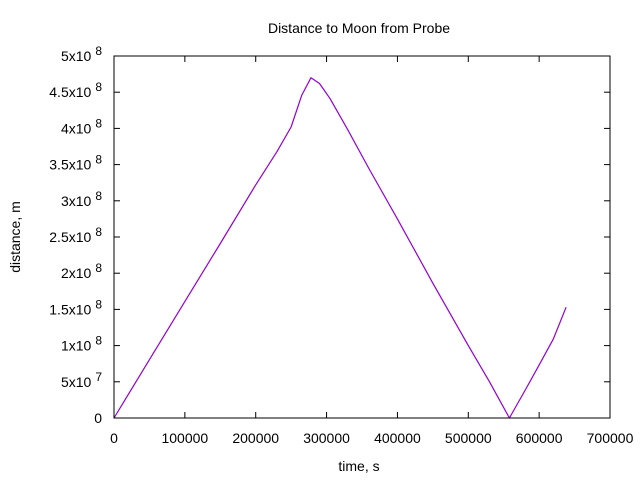 This screenshot has width=640, height=485. What do you see at coordinates (326, 438) in the screenshot?
I see `xtick-label: 300000` at bounding box center [326, 438].